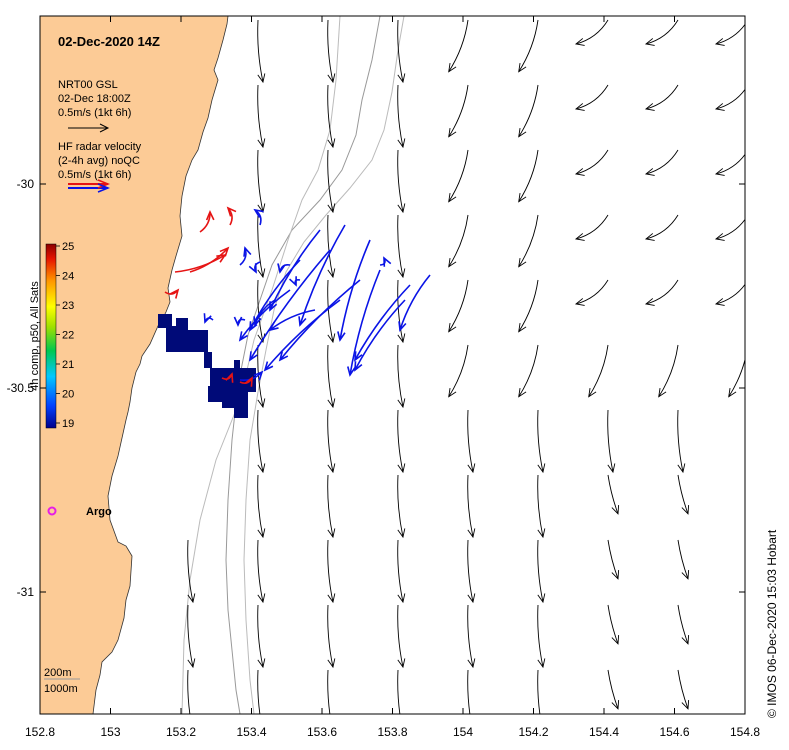  I want to click on argo-marker, so click(52, 511).